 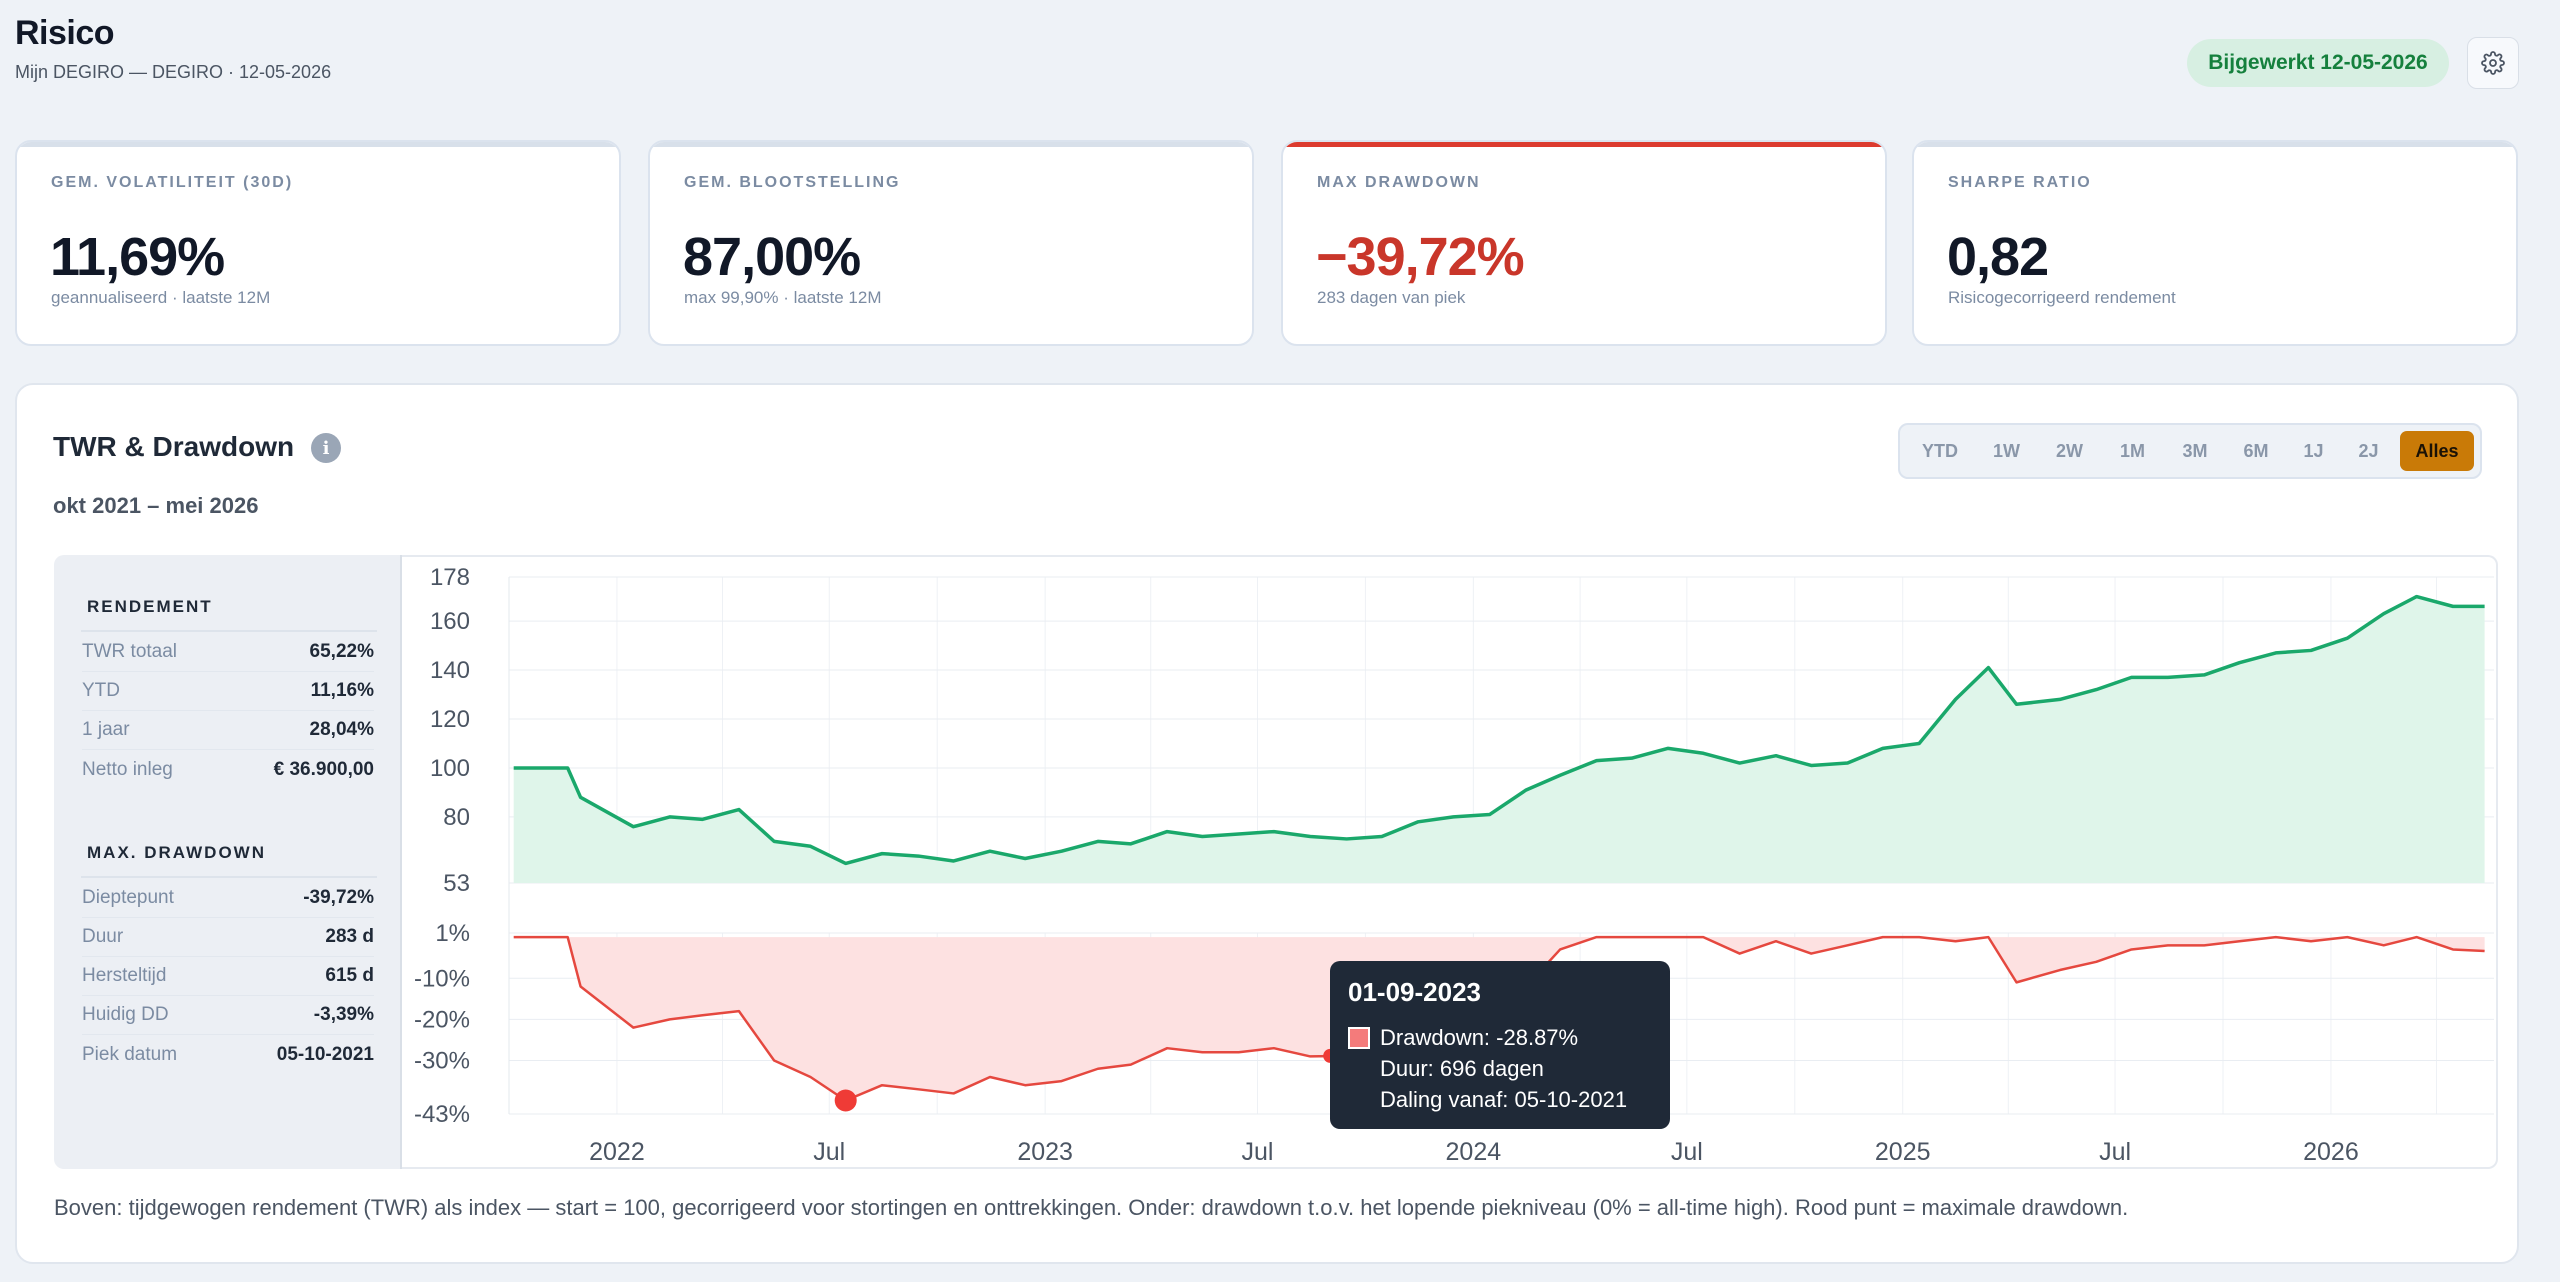 I want to click on kpi-label: GEM. VOLATILITEIT (30D), so click(x=172, y=182).